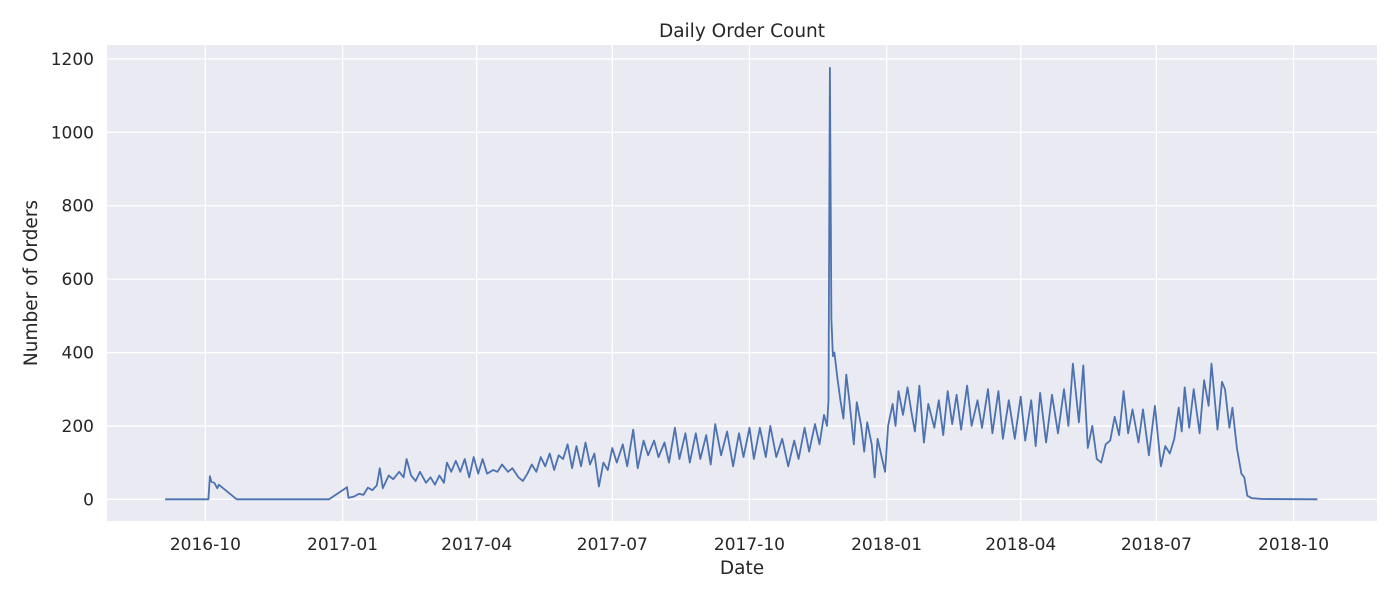 The width and height of the screenshot is (1400, 600). I want to click on x-tick-label: 2017-10, so click(749, 545).